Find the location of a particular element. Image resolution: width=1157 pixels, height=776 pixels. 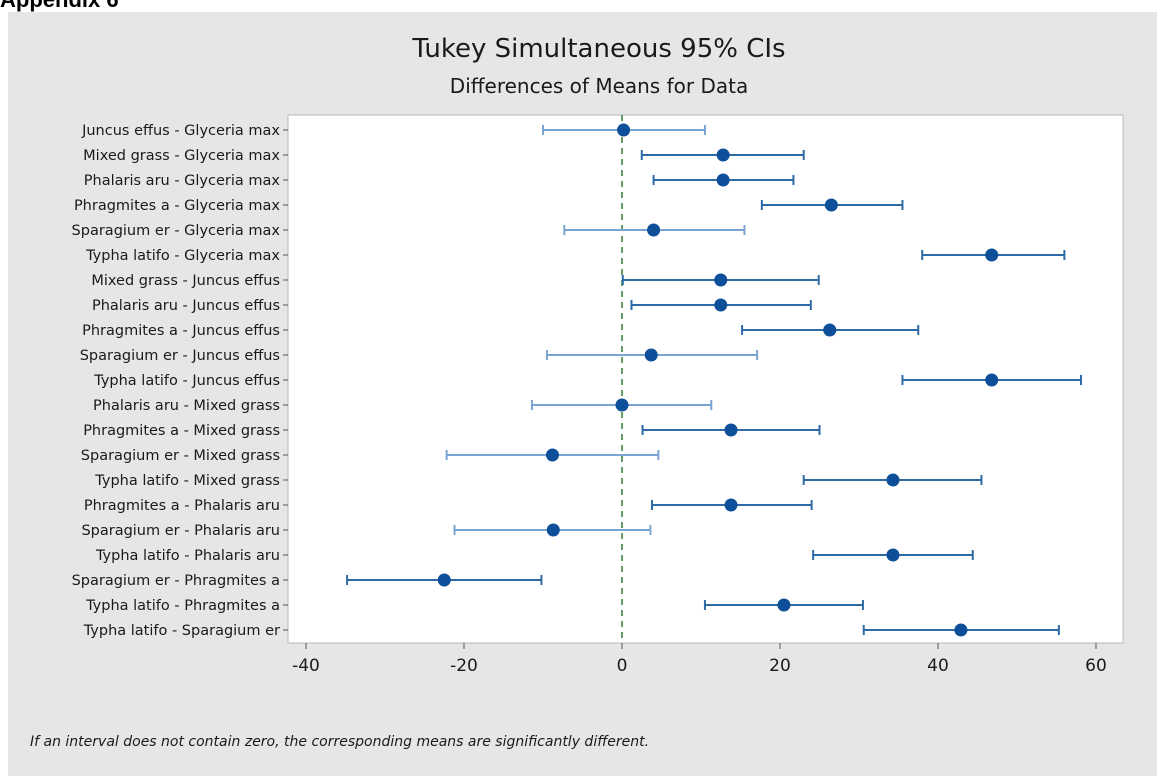

y-tick-label: Phalaris aru - Juncus effus is located at coordinates (186, 306).